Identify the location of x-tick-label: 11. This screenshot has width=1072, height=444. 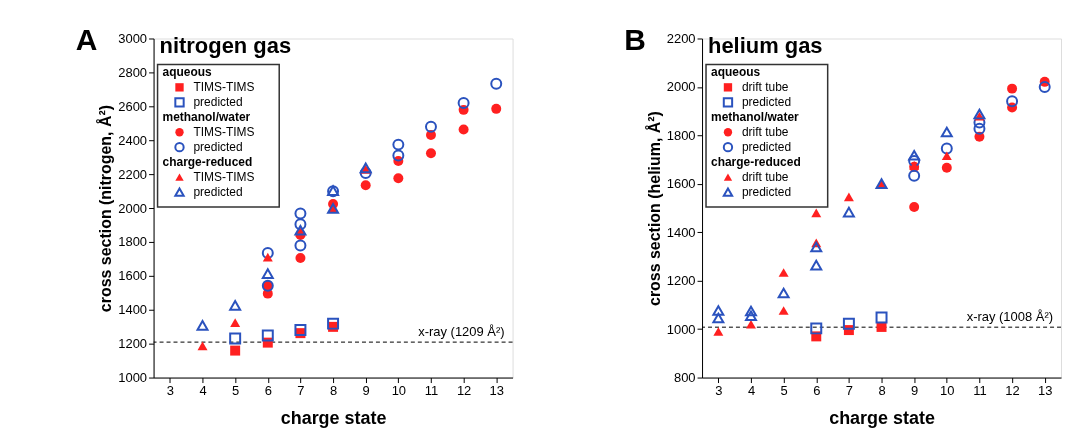
(431, 390).